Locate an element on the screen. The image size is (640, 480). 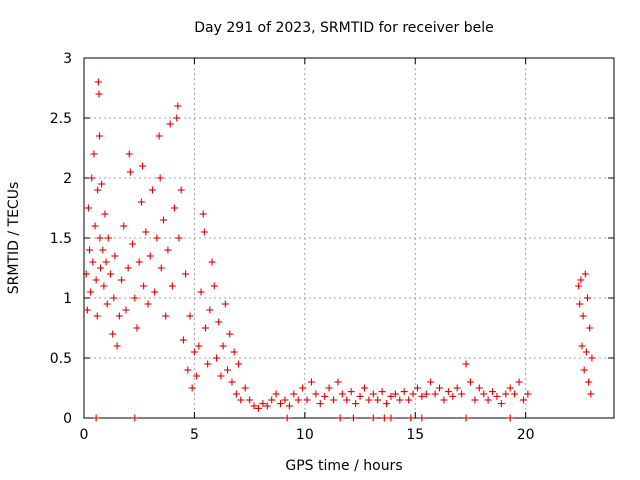
y-tick-label: 0.5 is located at coordinates (61, 359).